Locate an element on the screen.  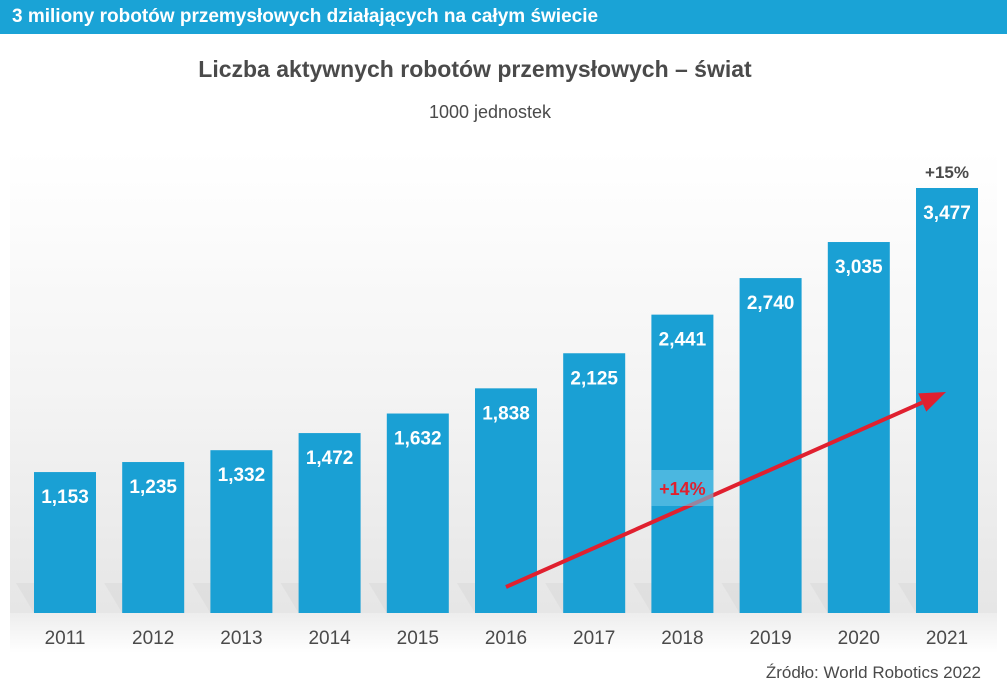
x-tick-label: 2012 is located at coordinates (153, 638).